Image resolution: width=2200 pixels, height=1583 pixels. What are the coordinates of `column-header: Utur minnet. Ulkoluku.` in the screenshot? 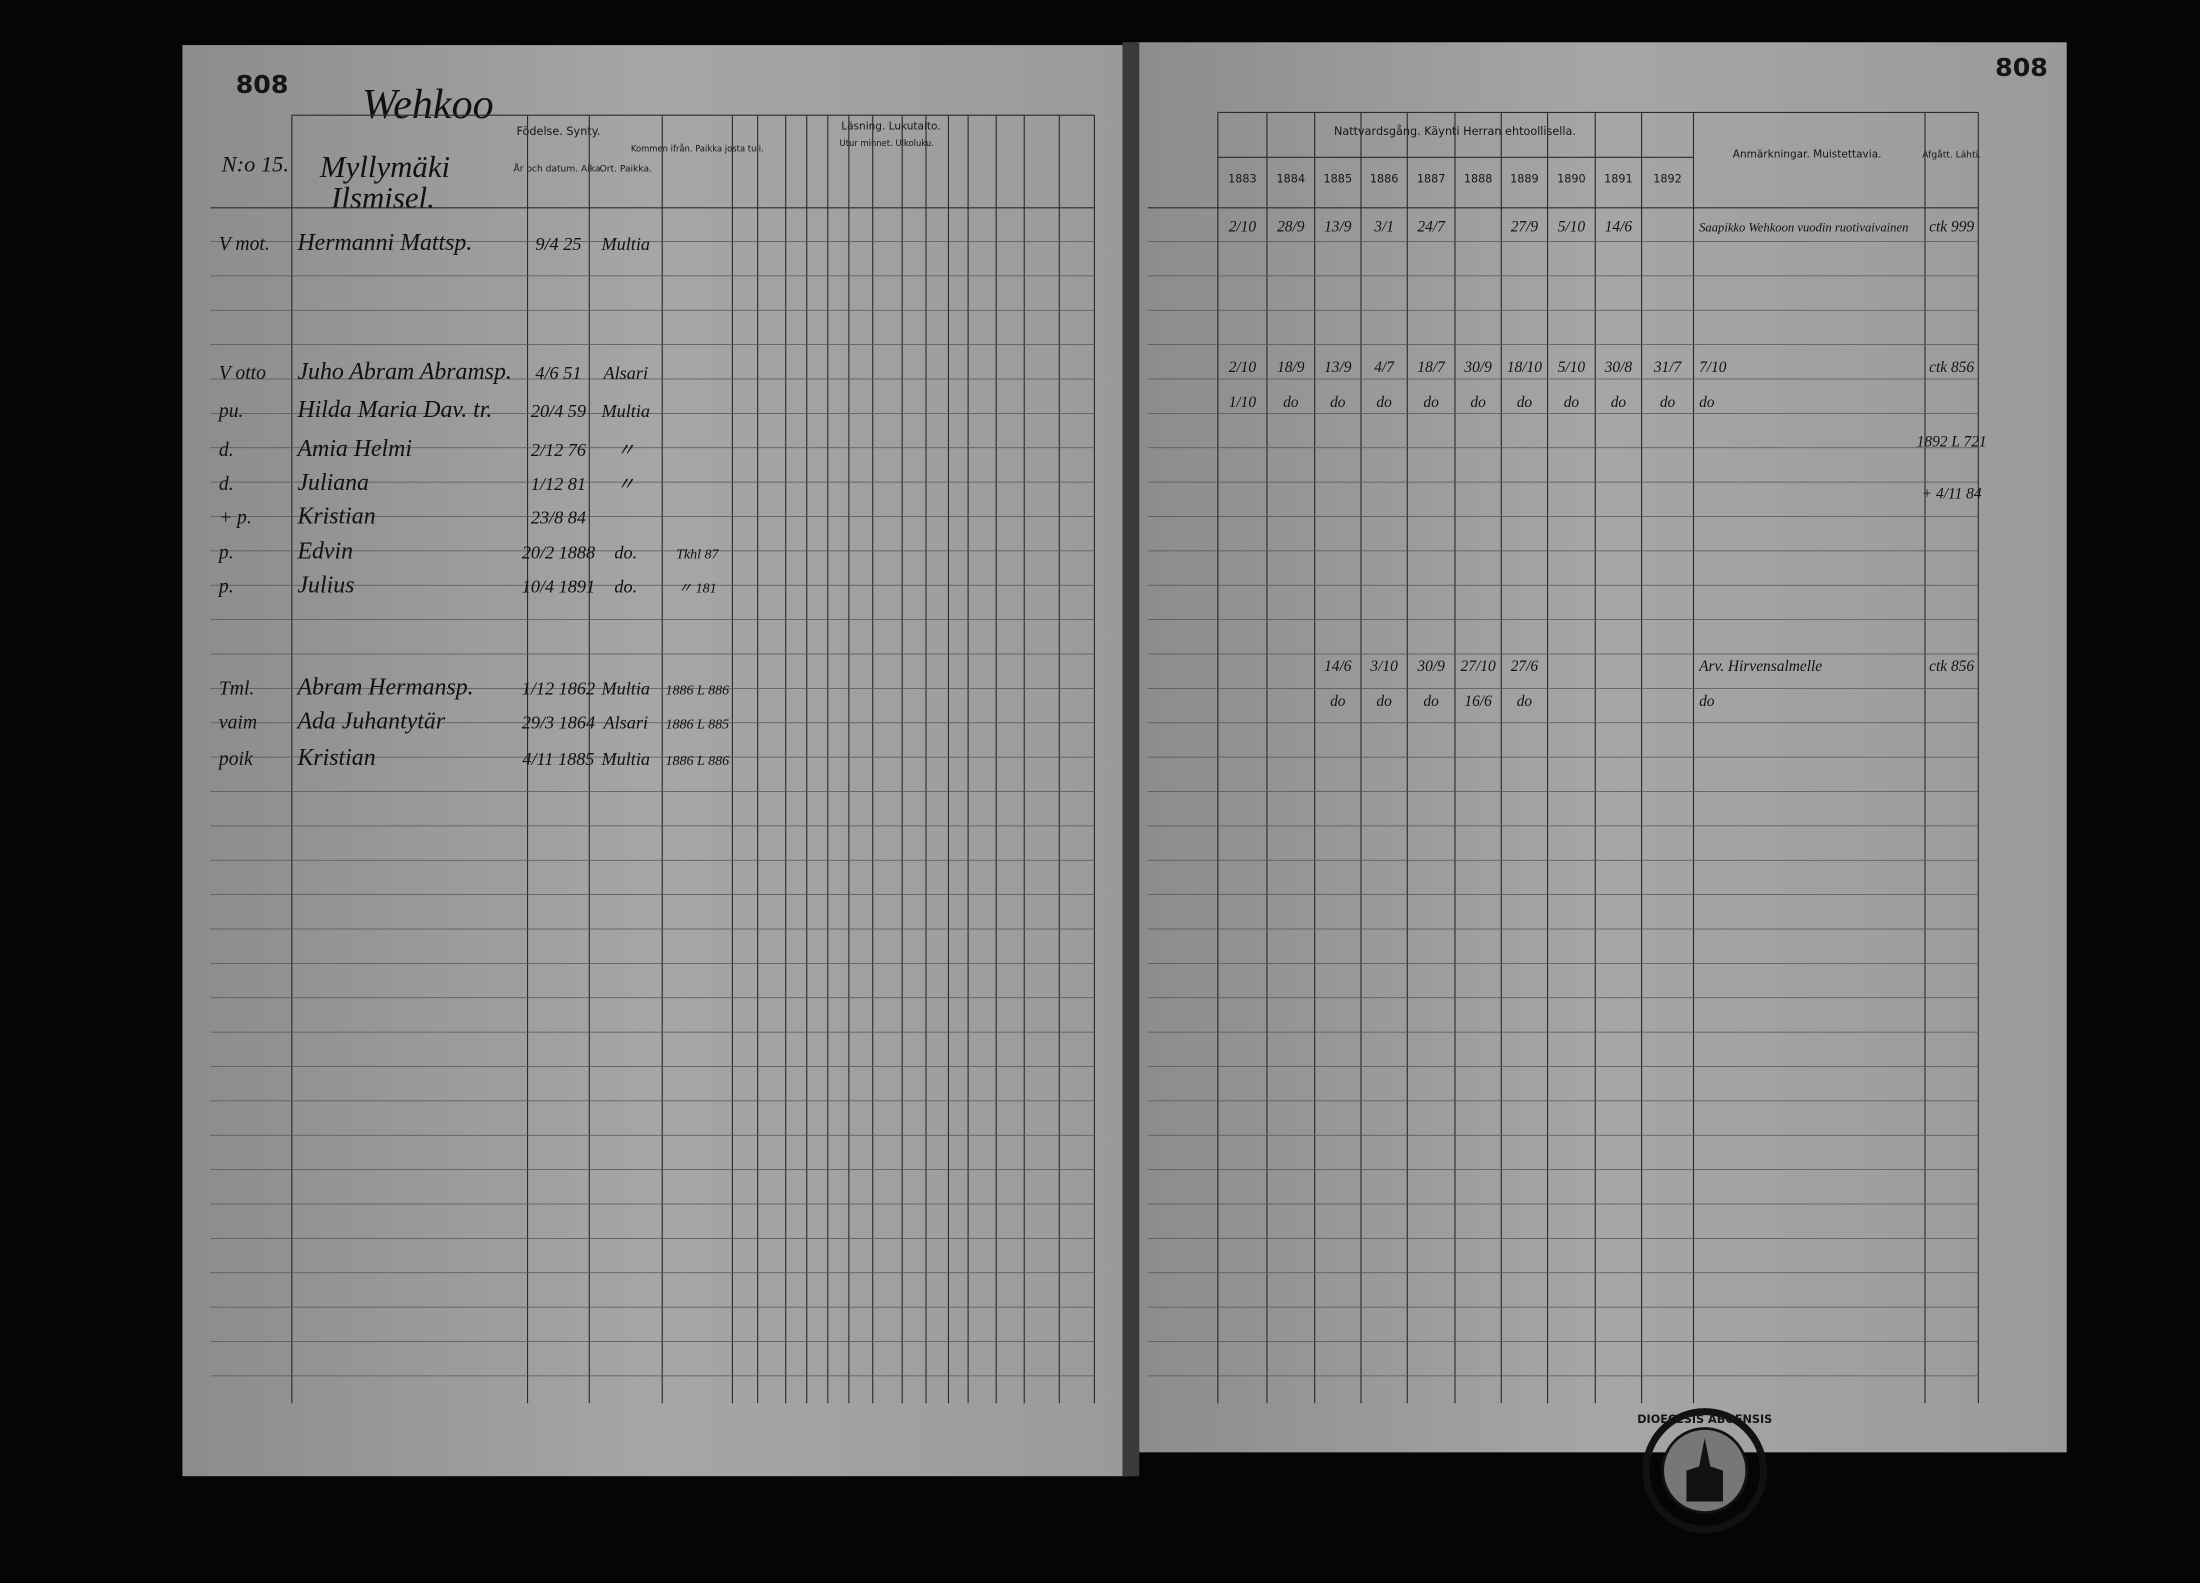 It's located at (887, 143).